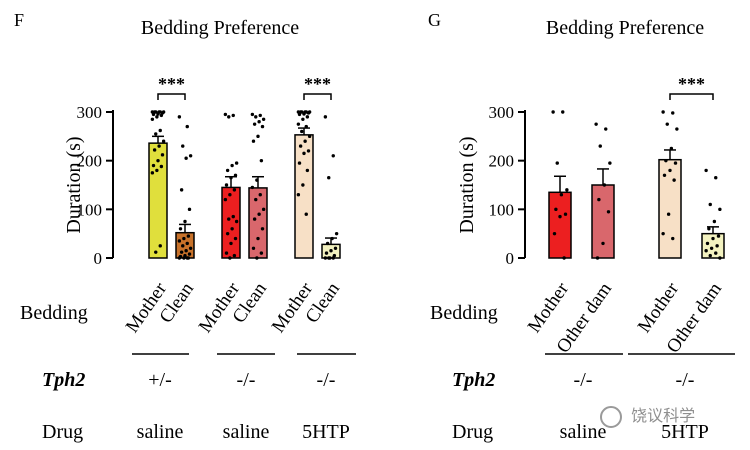 The height and width of the screenshot is (450, 750). What do you see at coordinates (685, 432) in the screenshot?
I see `panel-g-drug-label: 5HTP` at bounding box center [685, 432].